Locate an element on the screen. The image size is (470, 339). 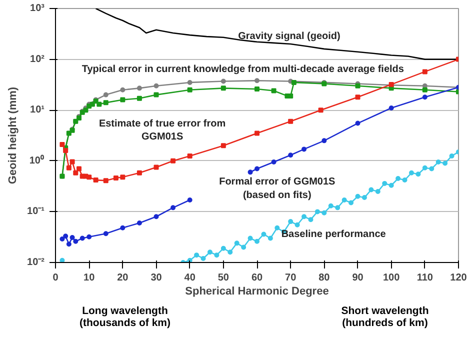
x-tick-label: 20 is located at coordinates (123, 278).